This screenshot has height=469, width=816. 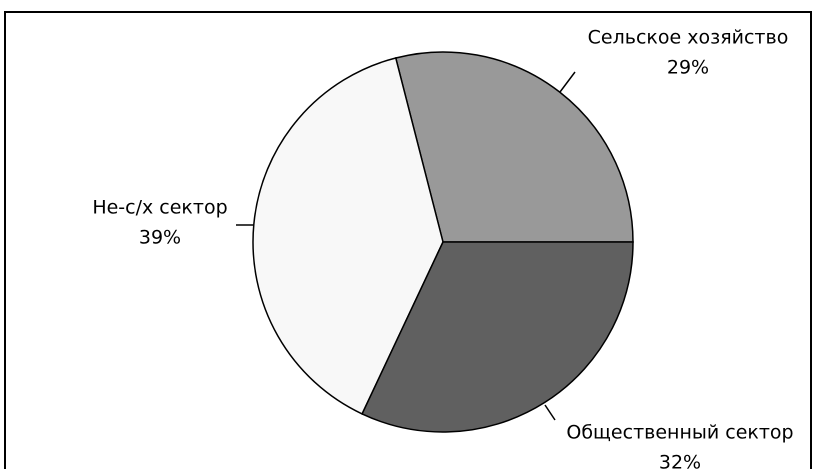 I want to click on slice-value-label: 29%, so click(x=688, y=68).